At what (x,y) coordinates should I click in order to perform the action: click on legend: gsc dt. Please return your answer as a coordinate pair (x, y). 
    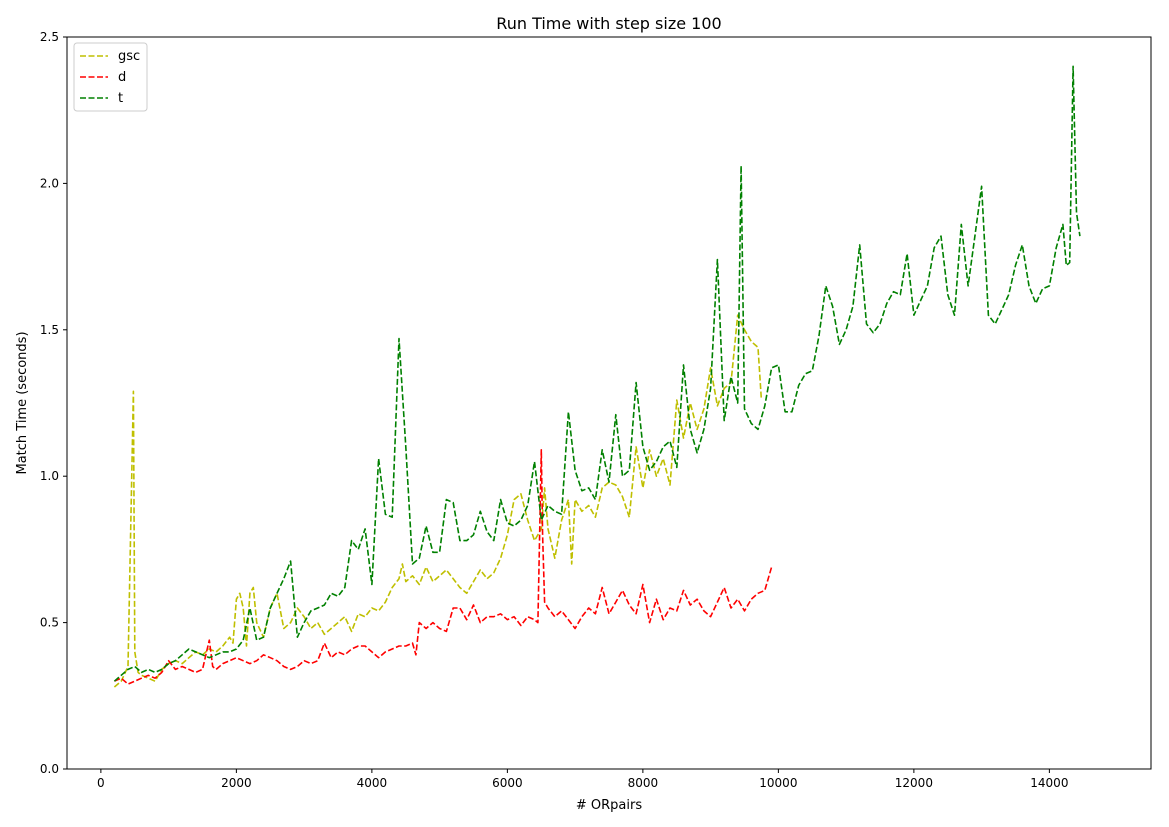
    Looking at the image, I should click on (110, 77).